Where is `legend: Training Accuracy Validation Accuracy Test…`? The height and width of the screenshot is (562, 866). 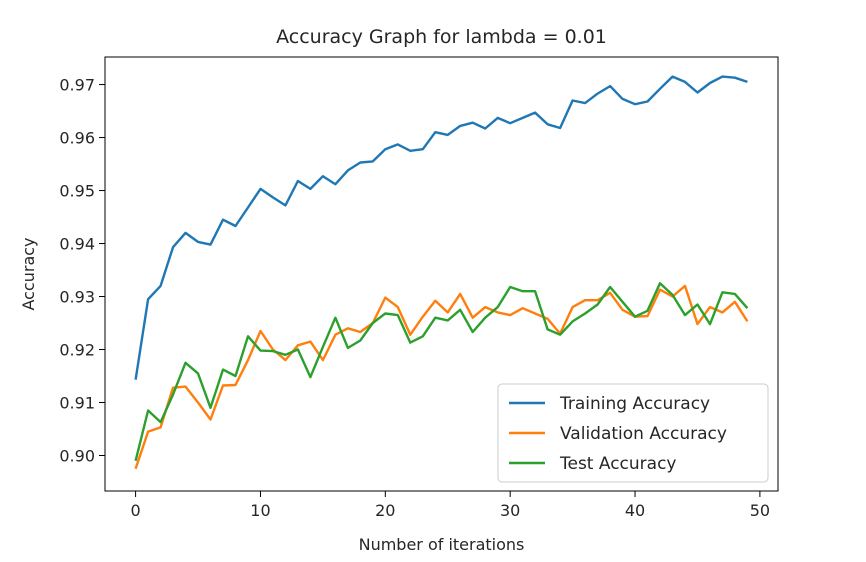 legend: Training Accuracy Validation Accuracy Test… is located at coordinates (633, 433).